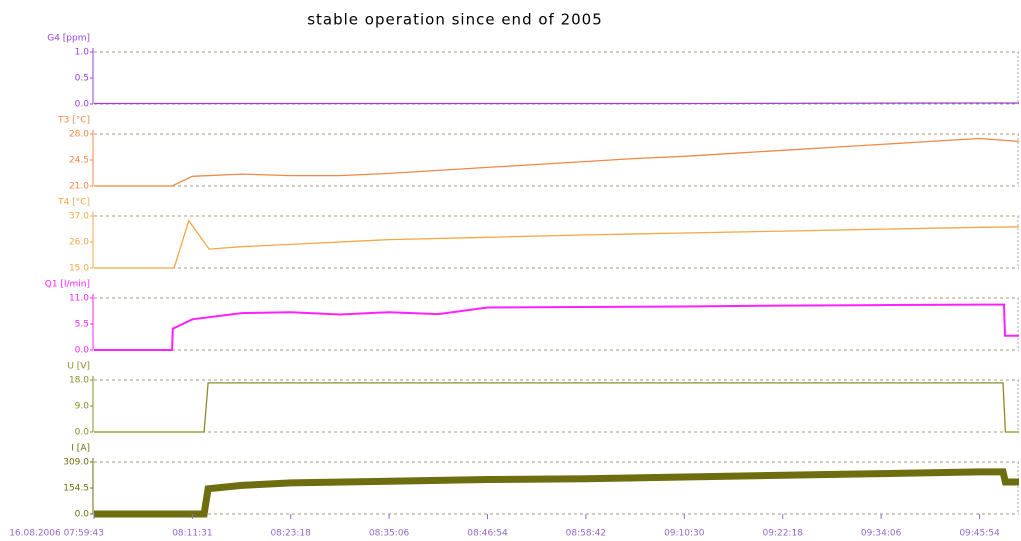 This screenshot has height=541, width=1021. What do you see at coordinates (79, 217) in the screenshot?
I see `y-tick-label: 37.0` at bounding box center [79, 217].